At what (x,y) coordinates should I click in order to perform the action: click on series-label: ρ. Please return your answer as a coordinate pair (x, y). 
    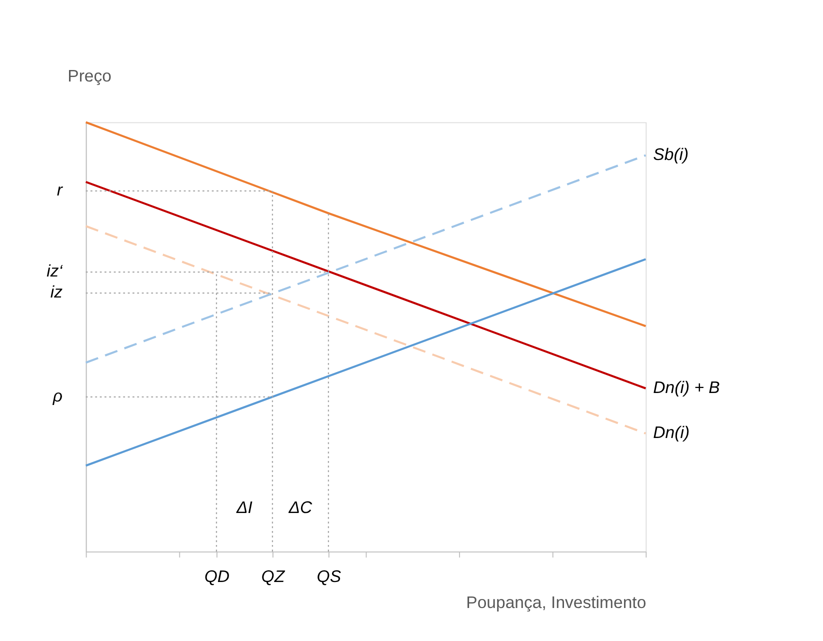
    Looking at the image, I should click on (57, 396).